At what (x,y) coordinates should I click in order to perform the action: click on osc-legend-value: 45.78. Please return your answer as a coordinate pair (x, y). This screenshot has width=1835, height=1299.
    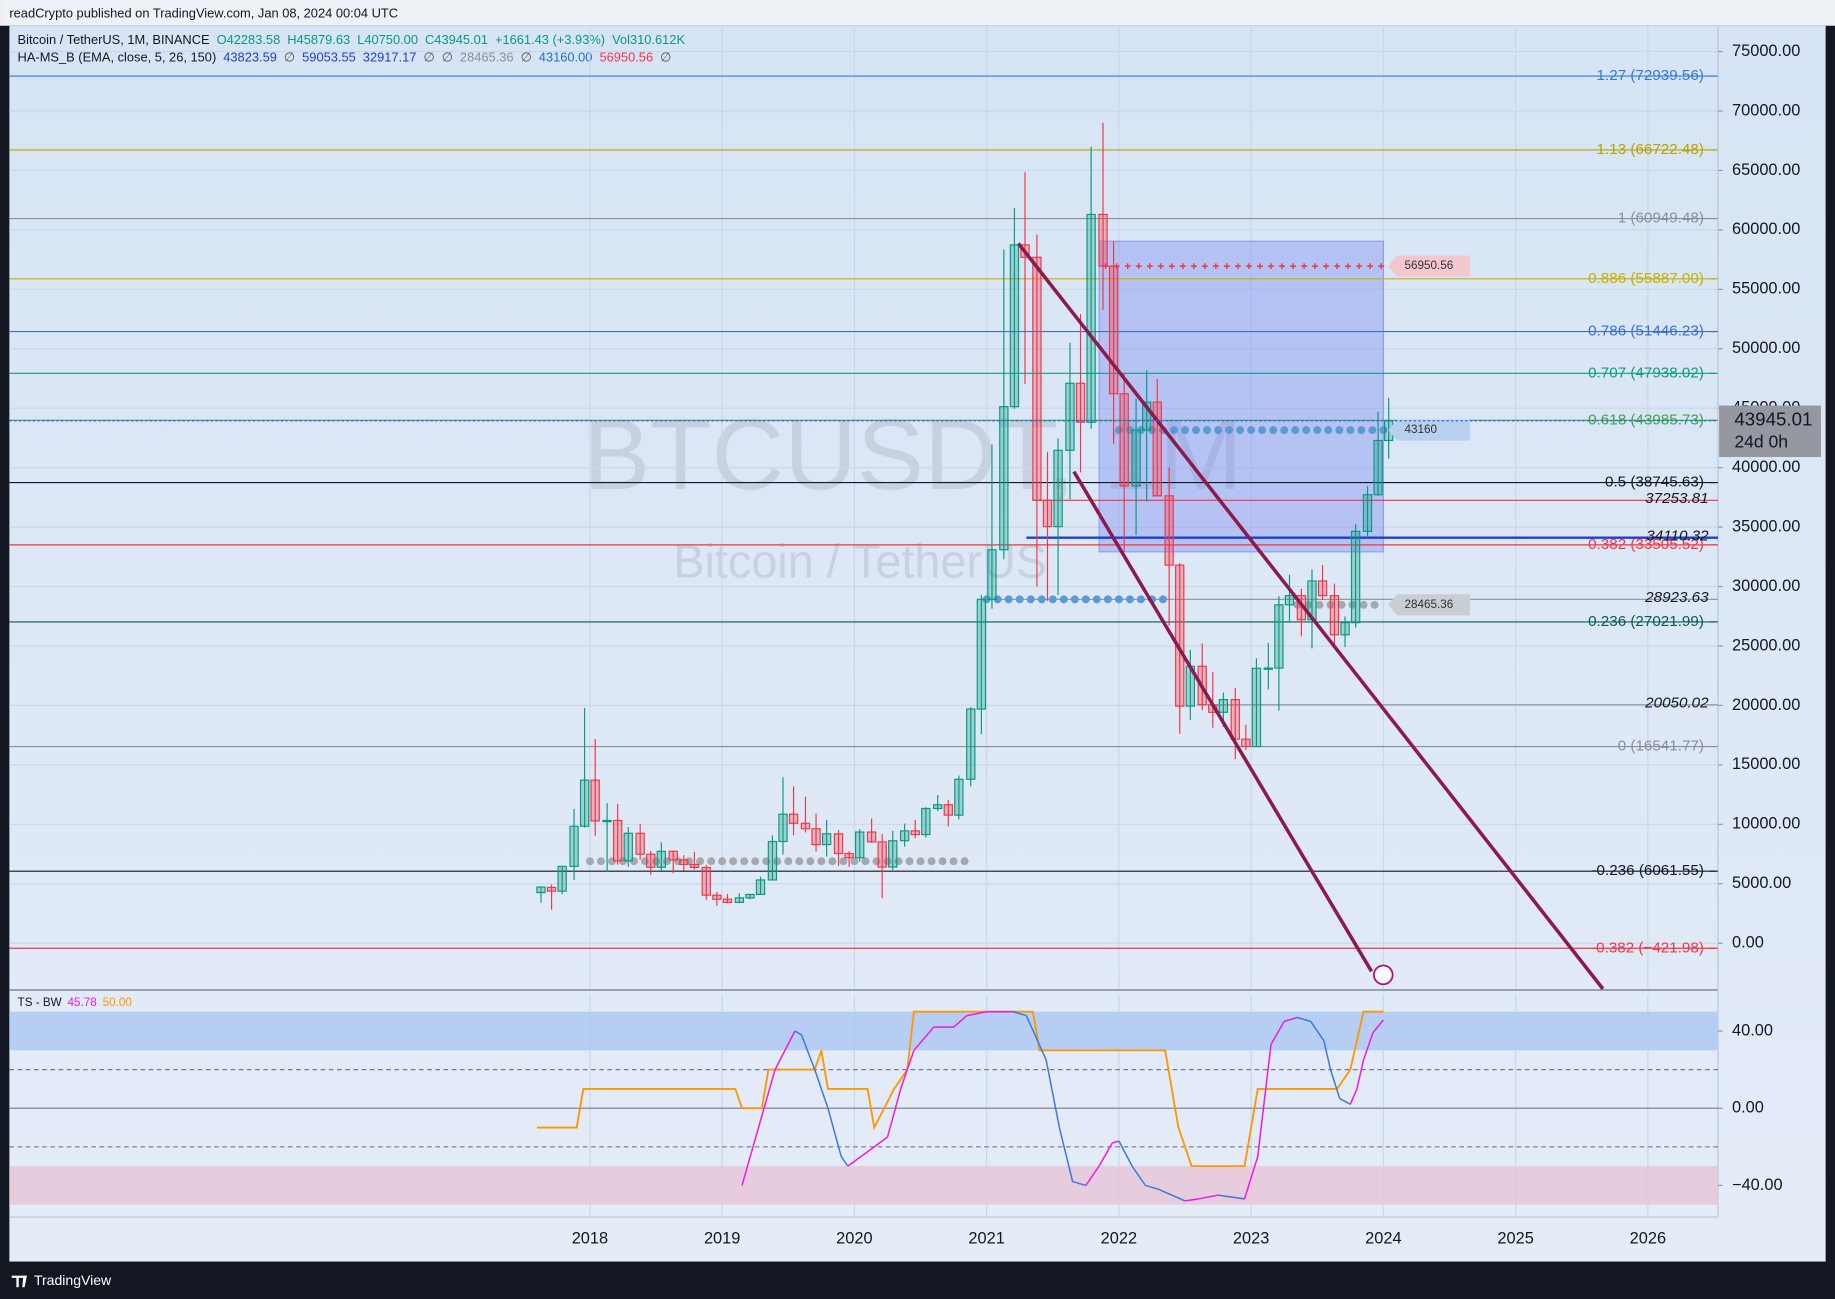
    Looking at the image, I should click on (82, 1002).